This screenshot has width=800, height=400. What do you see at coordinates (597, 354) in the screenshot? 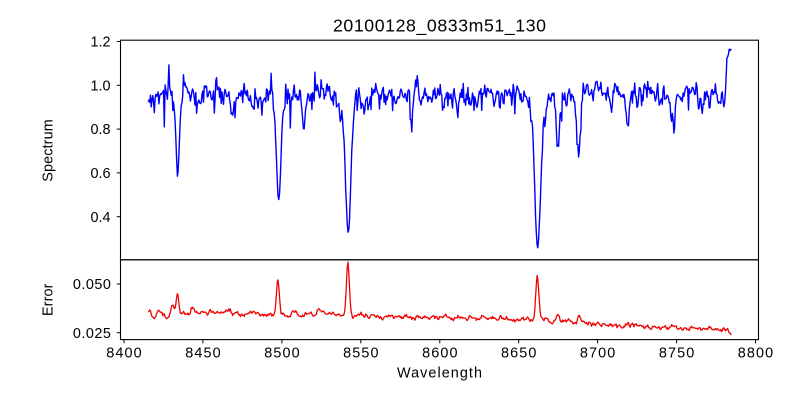
I see `svg-text: 8700` at bounding box center [597, 354].